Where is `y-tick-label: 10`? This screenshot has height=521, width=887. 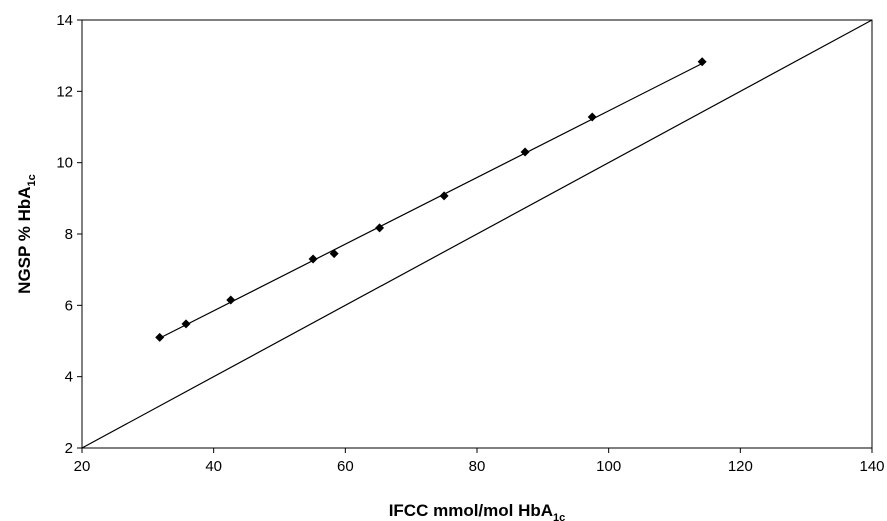 y-tick-label: 10 is located at coordinates (64, 163).